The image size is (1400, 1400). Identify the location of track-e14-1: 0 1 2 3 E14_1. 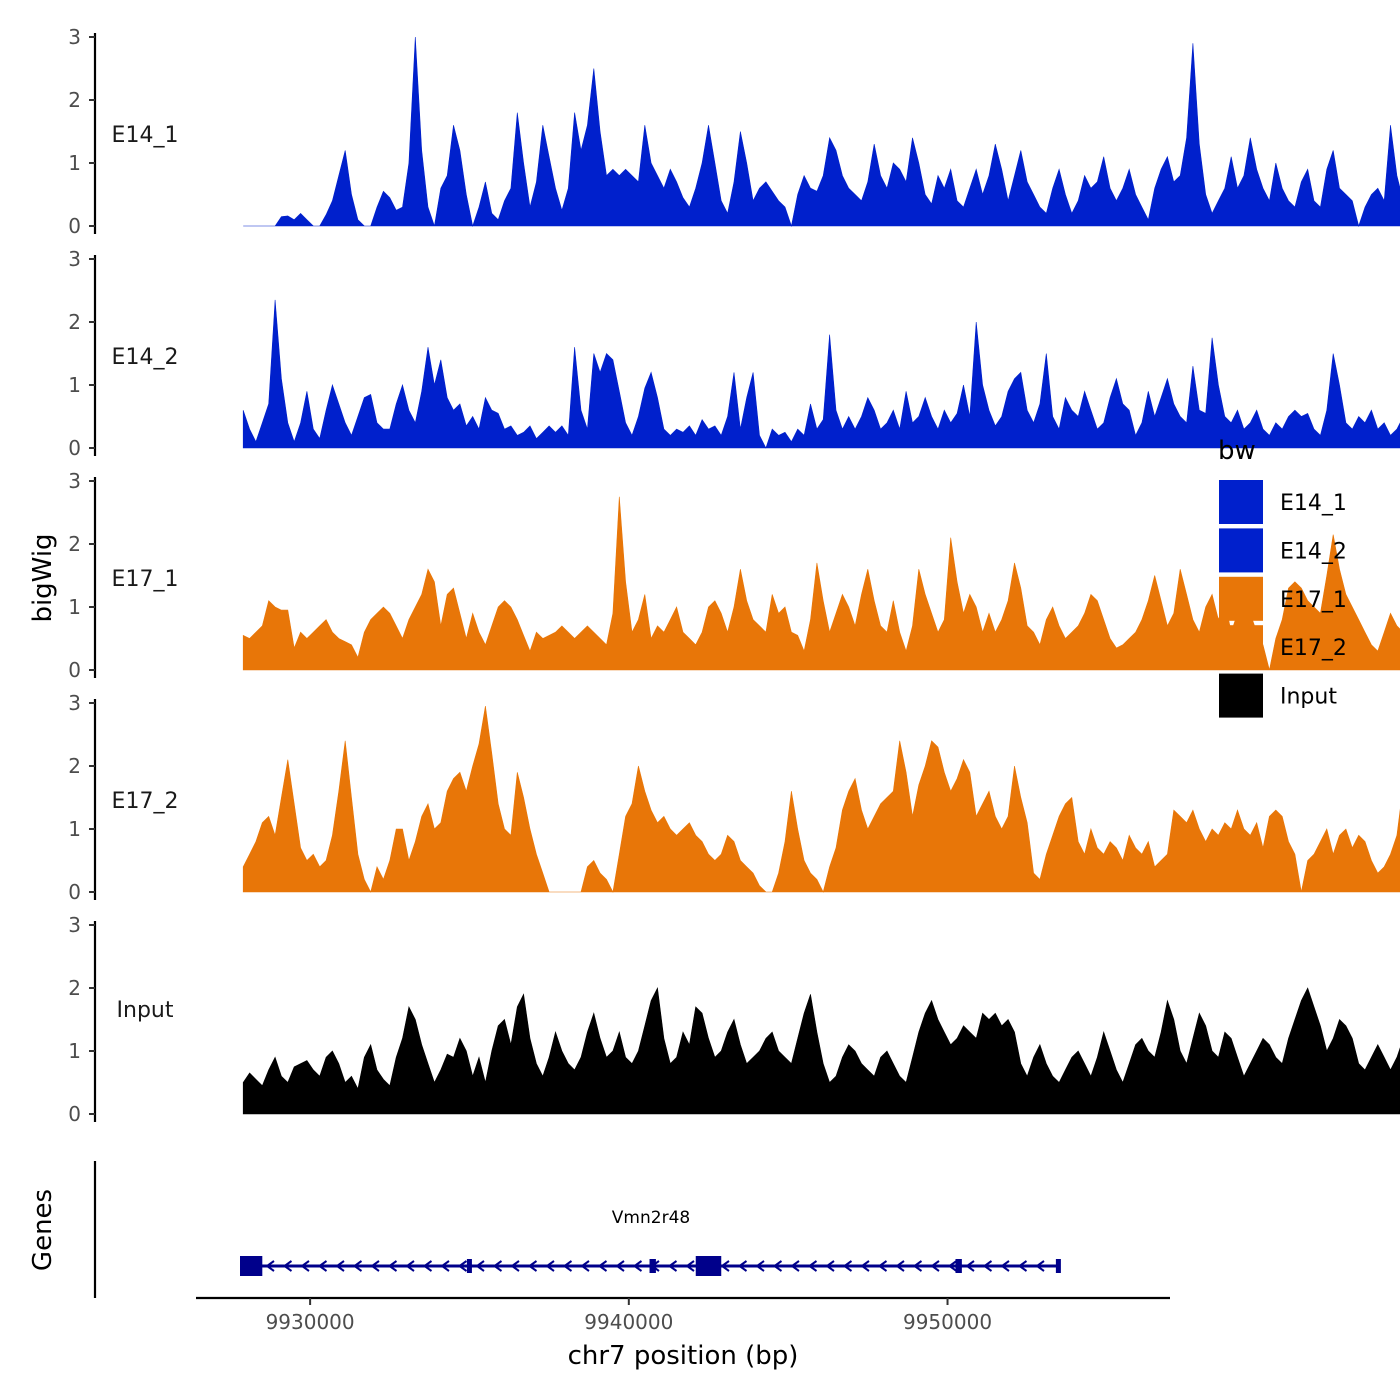
(734, 131).